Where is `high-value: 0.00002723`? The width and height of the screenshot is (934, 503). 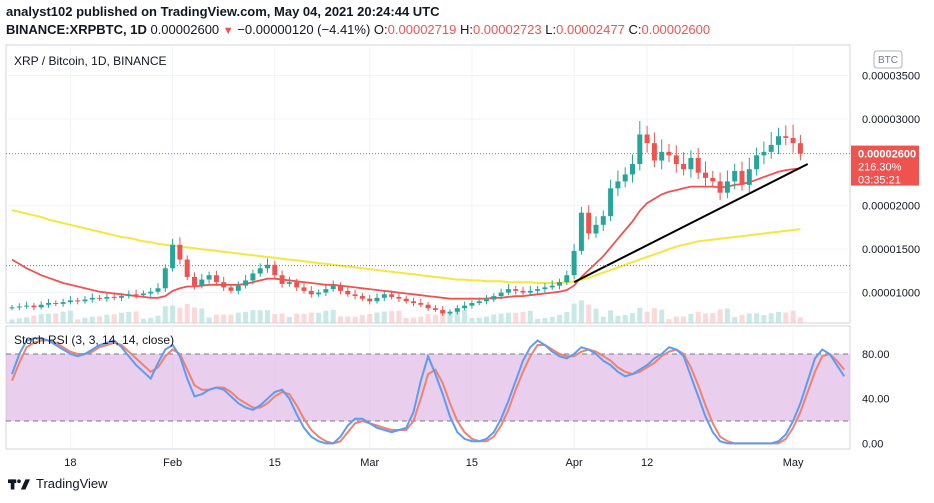
high-value: 0.00002723 is located at coordinates (507, 29).